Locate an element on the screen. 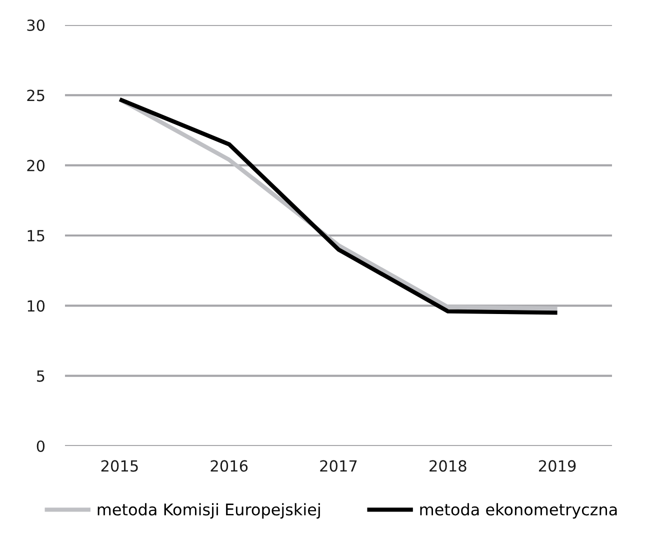 This screenshot has height=533, width=665. y-tick-label: 10 is located at coordinates (36, 306).